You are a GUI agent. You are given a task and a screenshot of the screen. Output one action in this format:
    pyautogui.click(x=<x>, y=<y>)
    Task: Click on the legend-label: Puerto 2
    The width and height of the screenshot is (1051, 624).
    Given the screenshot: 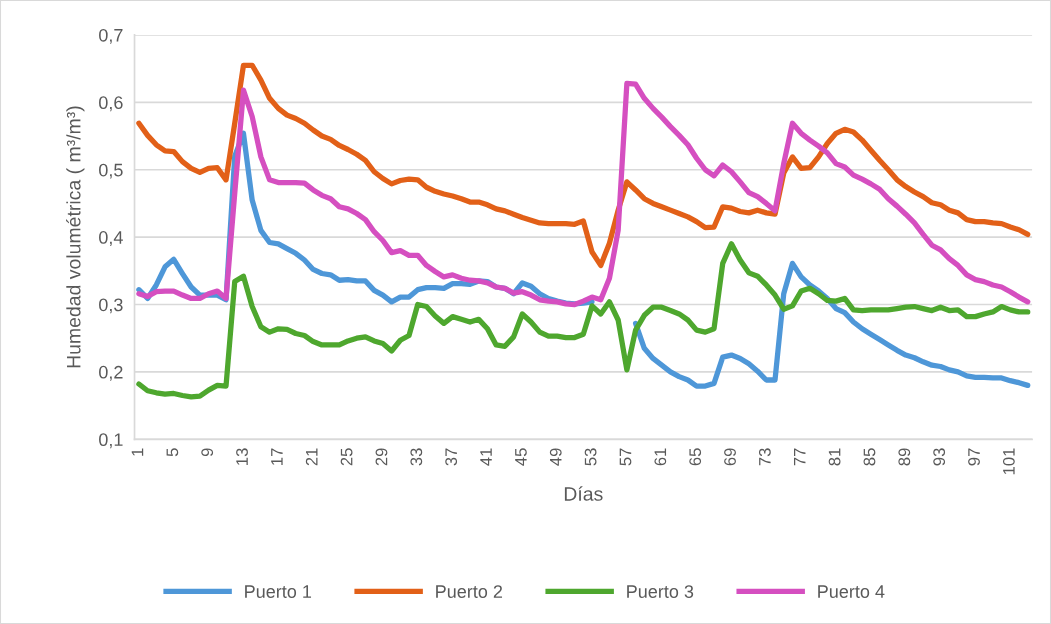 What is the action you would take?
    pyautogui.click(x=469, y=591)
    